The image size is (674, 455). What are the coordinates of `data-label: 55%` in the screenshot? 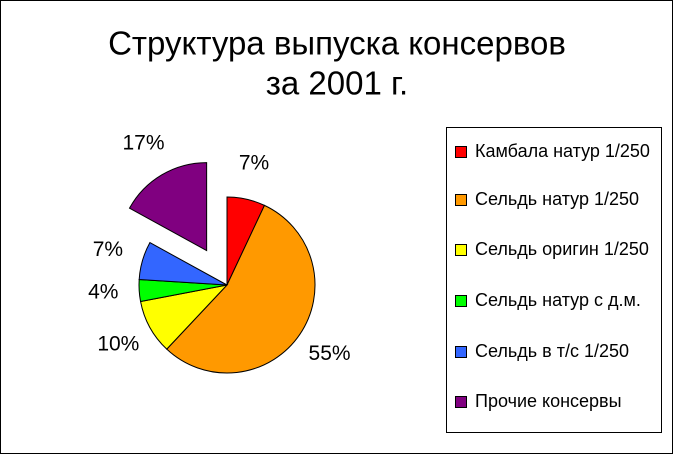 It's located at (330, 353).